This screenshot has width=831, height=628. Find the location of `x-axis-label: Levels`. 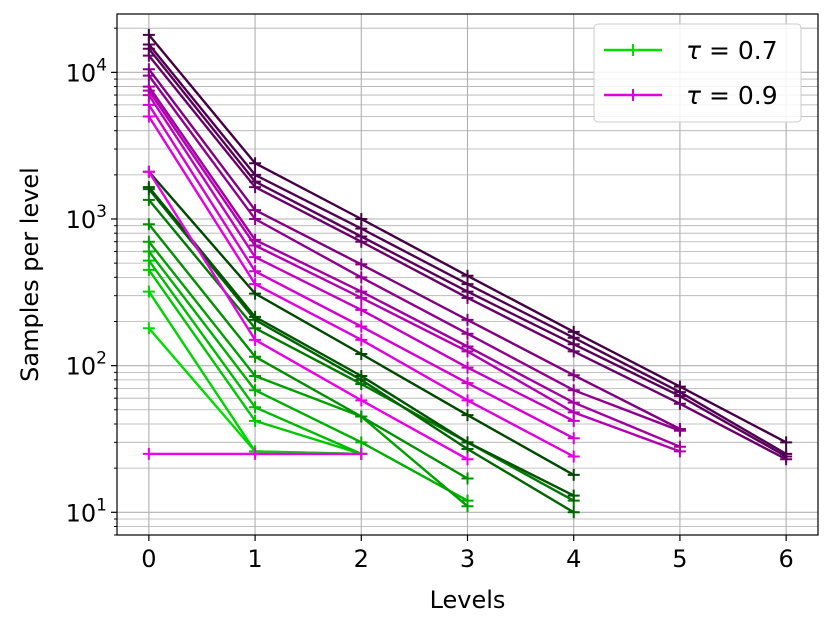

x-axis-label: Levels is located at coordinates (468, 600).